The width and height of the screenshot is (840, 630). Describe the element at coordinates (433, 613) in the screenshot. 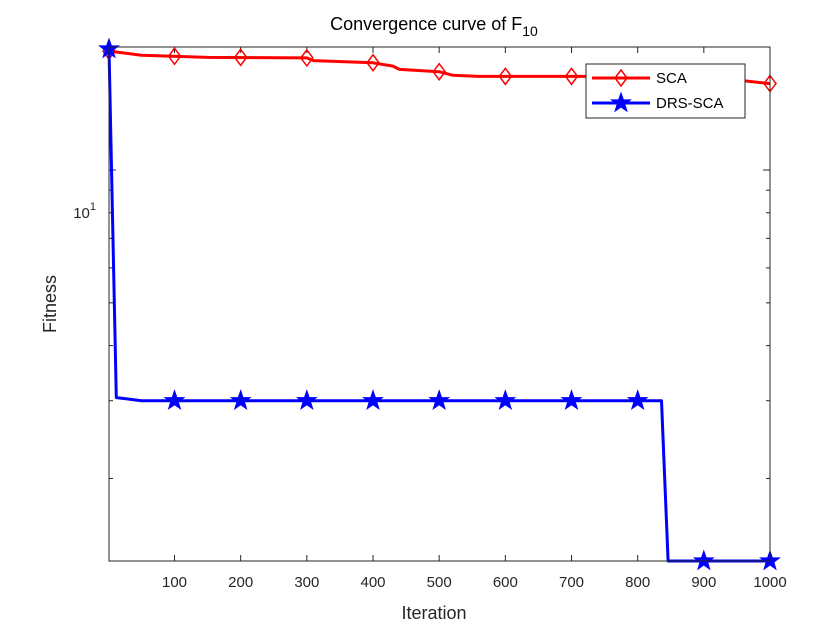

I see `x-axis-title: Iteration` at that location.